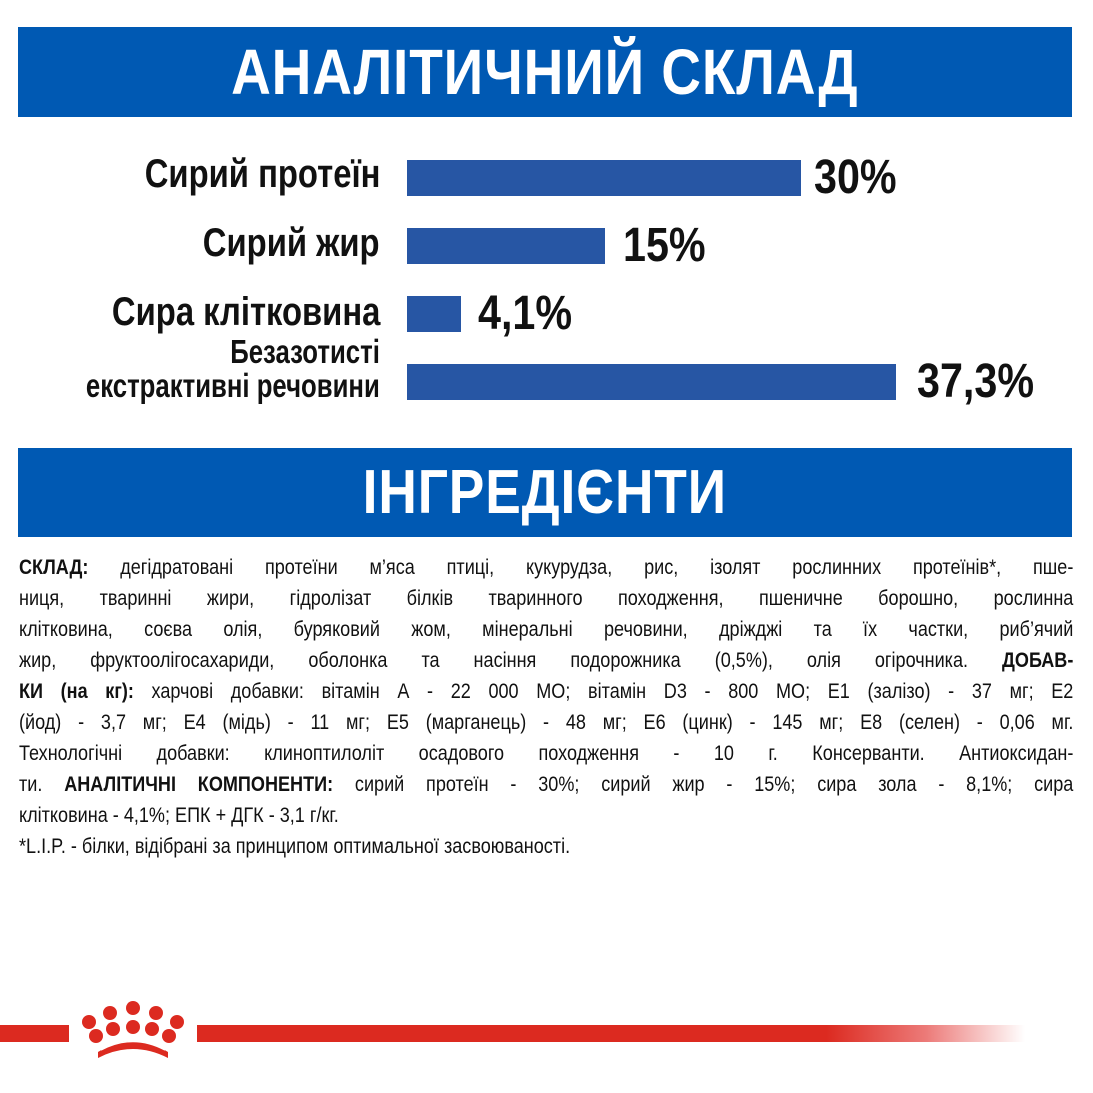 Image resolution: width=1093 pixels, height=1093 pixels. What do you see at coordinates (34, 1033) in the screenshot?
I see `brand-line-left` at bounding box center [34, 1033].